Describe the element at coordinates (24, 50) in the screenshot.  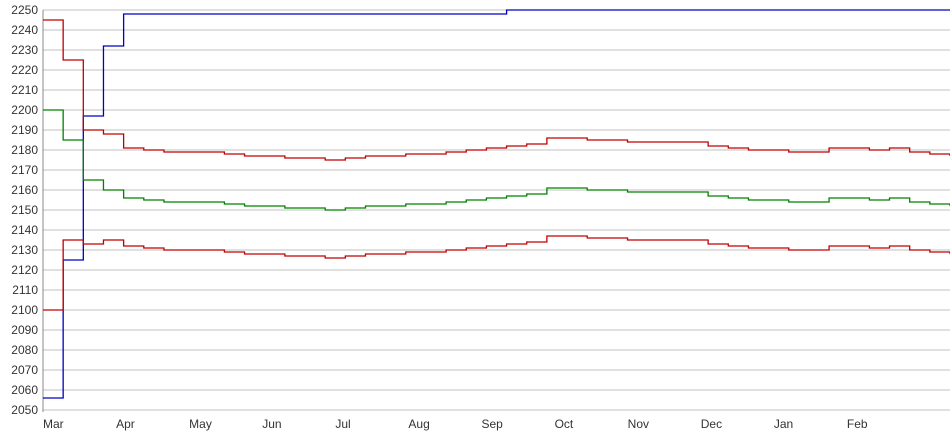
I see `y-tick-label: 2230` at that location.